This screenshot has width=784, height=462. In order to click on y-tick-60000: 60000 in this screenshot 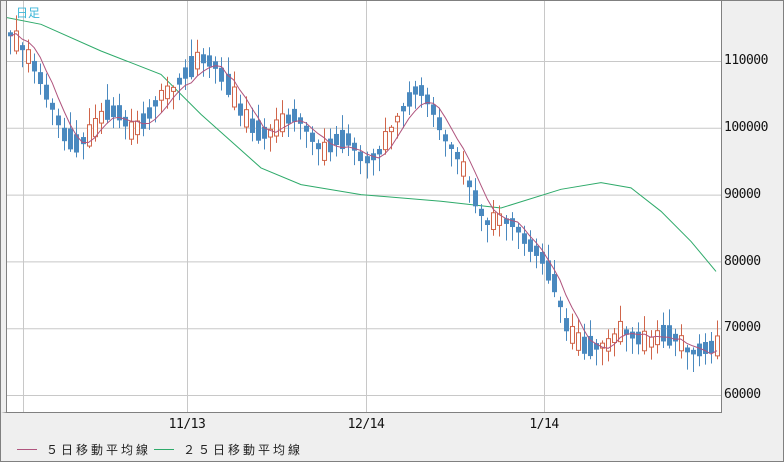, I will do `click(742, 394)`.